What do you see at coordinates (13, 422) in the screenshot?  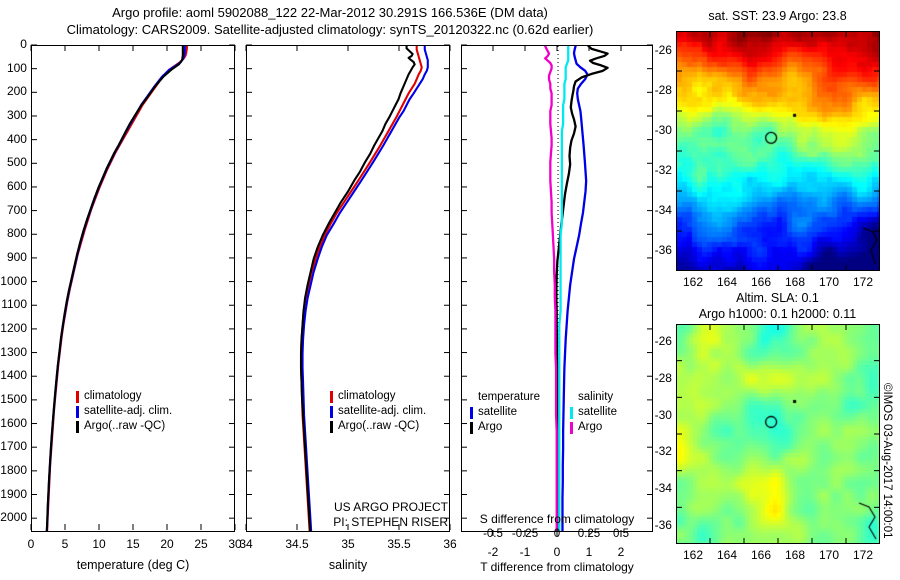 I see `tick-label: 1600` at bounding box center [13, 422].